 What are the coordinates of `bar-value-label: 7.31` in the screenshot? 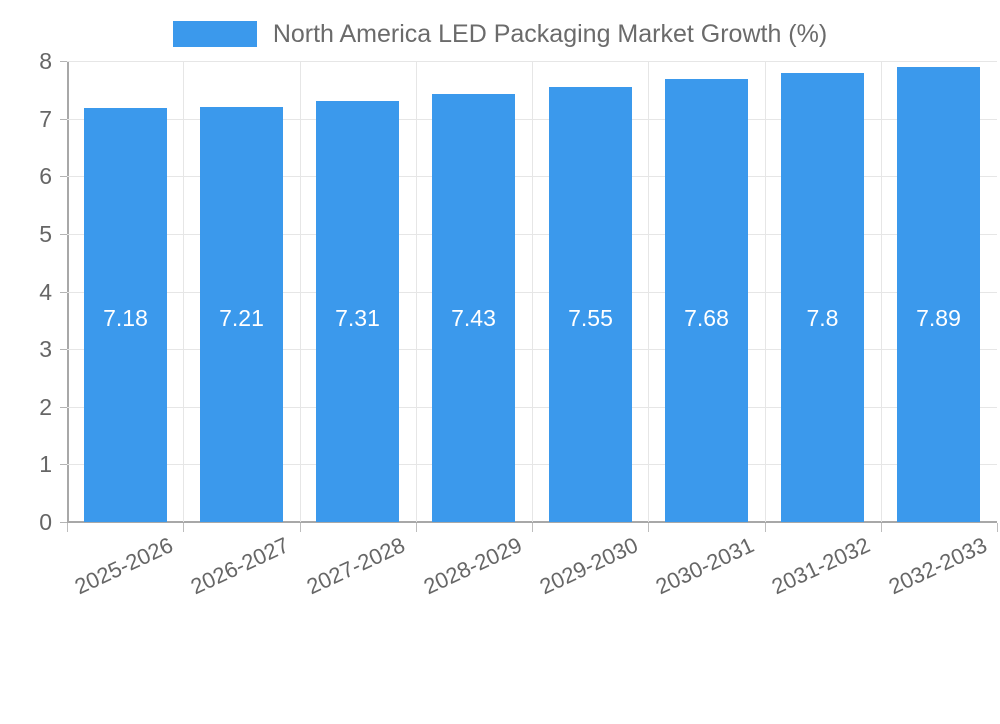 It's located at (357, 318).